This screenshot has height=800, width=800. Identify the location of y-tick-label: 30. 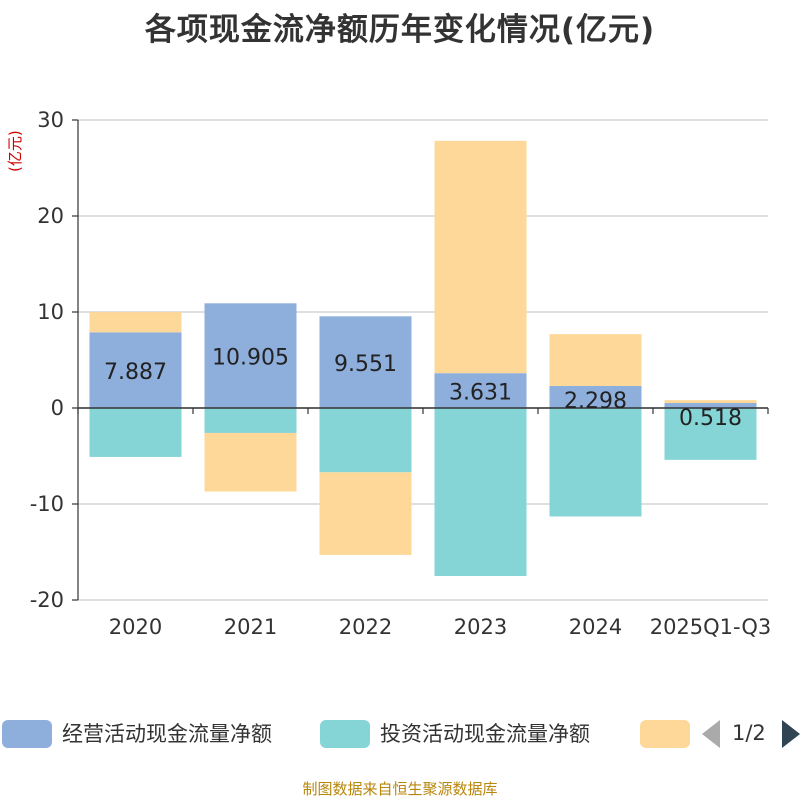
(50, 120).